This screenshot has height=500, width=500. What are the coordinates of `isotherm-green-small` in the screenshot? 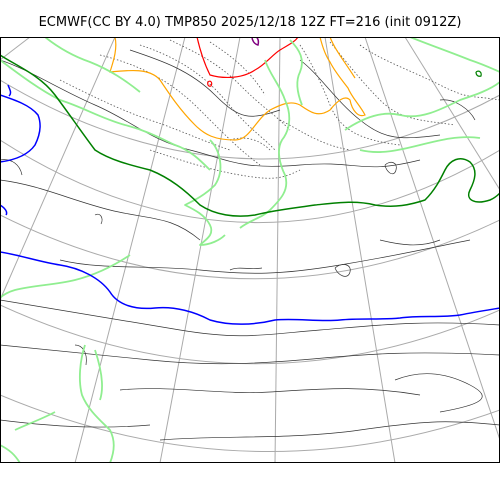 It's located at (478, 73).